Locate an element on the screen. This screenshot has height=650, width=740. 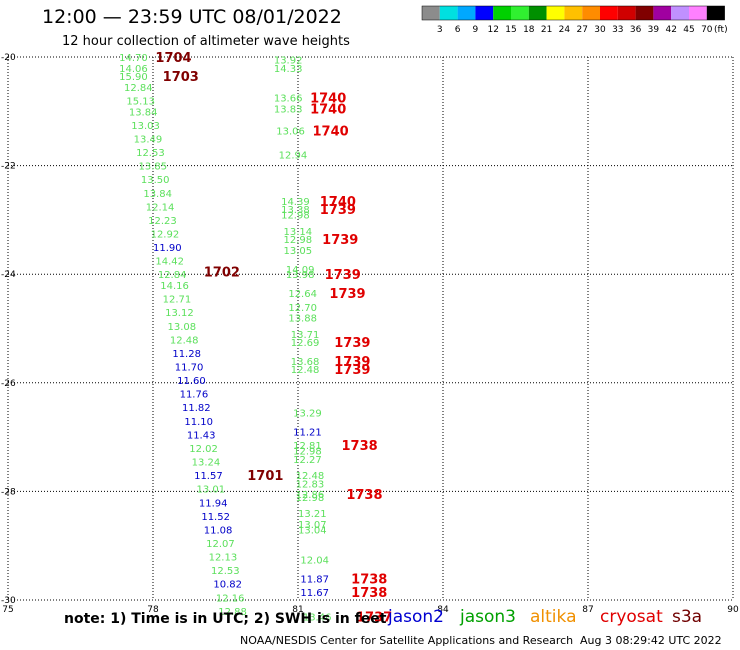
wave-height-label: 11.43 is located at coordinates (201, 435).